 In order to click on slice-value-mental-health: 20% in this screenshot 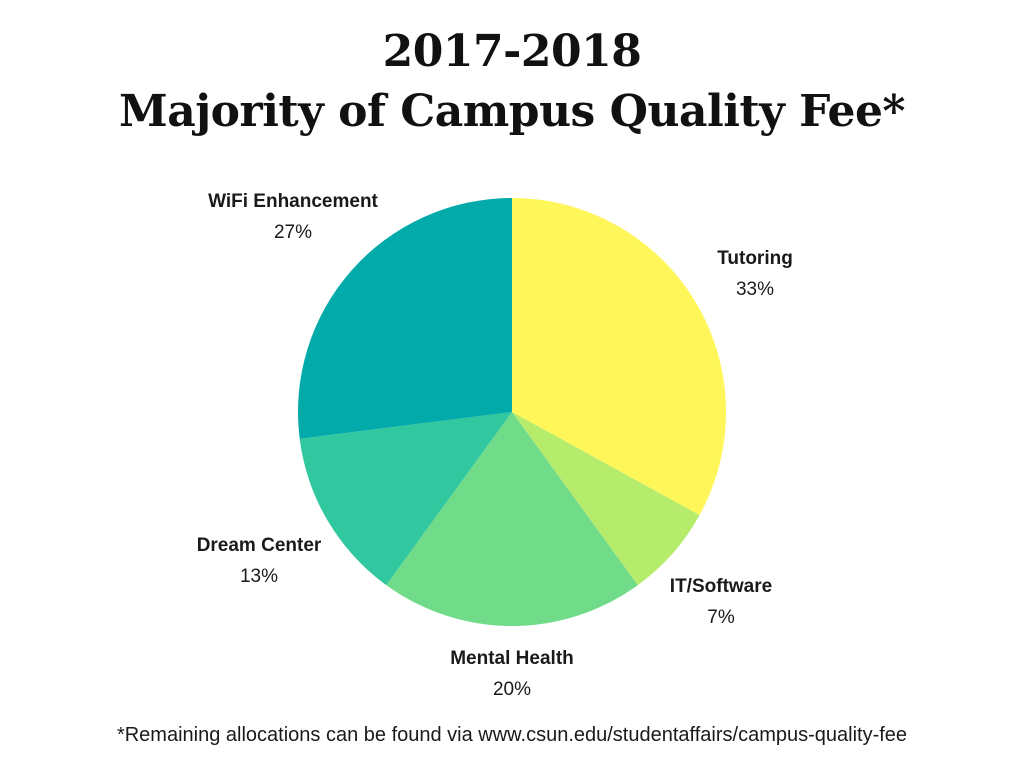, I will do `click(512, 689)`.